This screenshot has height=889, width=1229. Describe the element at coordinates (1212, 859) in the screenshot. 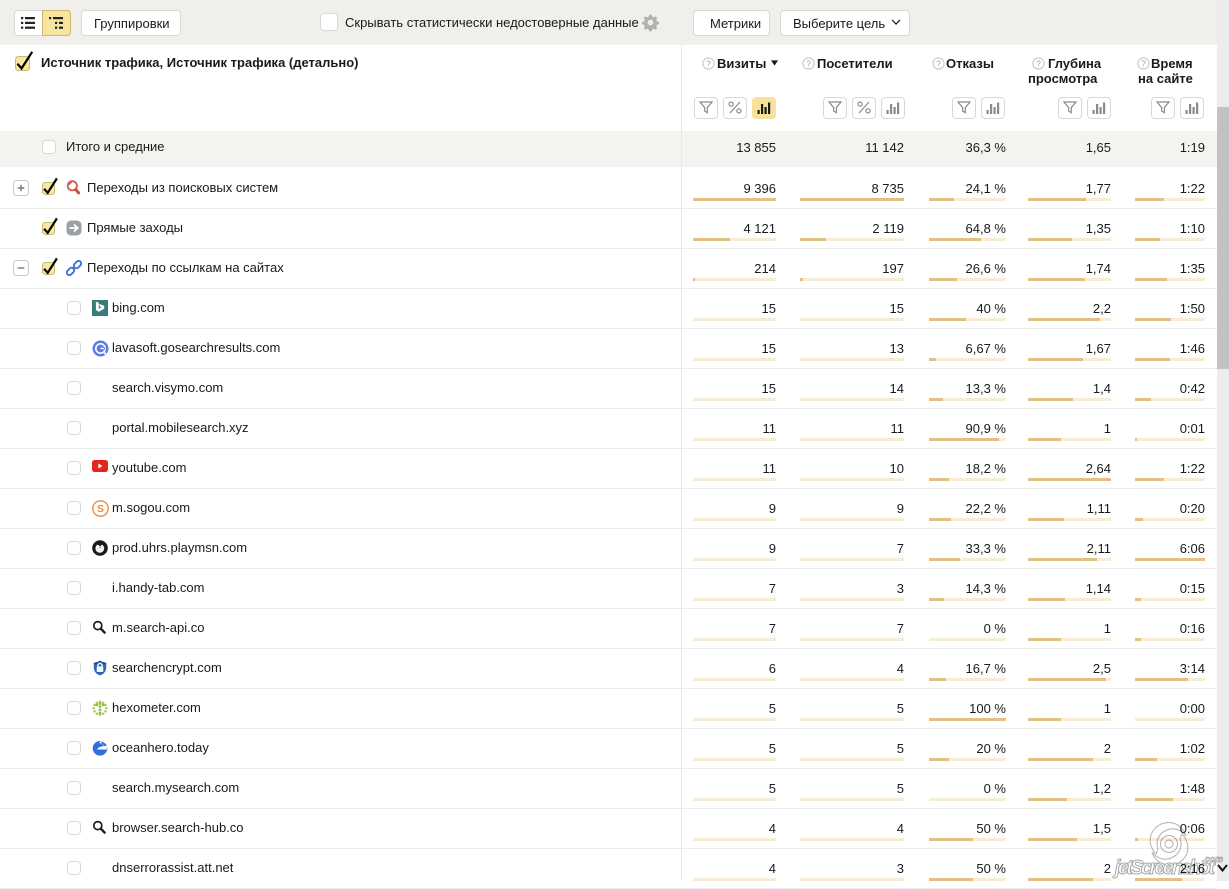

I see `svg-text: .com` at that location.